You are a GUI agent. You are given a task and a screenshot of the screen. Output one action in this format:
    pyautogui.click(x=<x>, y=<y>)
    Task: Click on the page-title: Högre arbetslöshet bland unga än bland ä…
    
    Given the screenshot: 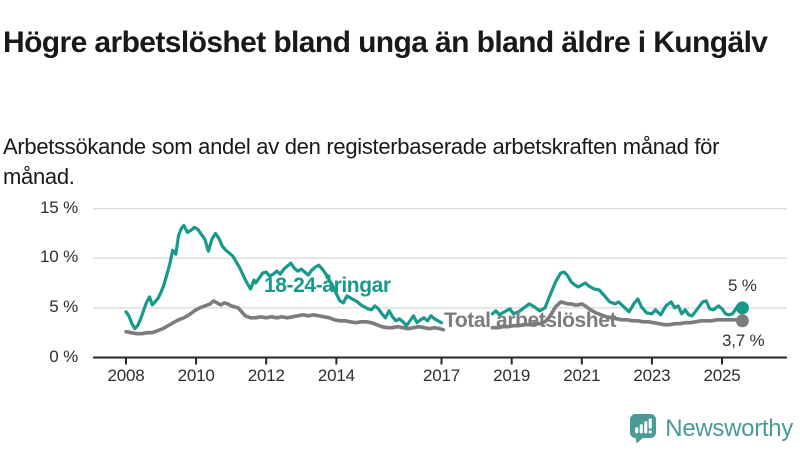 What is the action you would take?
    pyautogui.click(x=385, y=43)
    